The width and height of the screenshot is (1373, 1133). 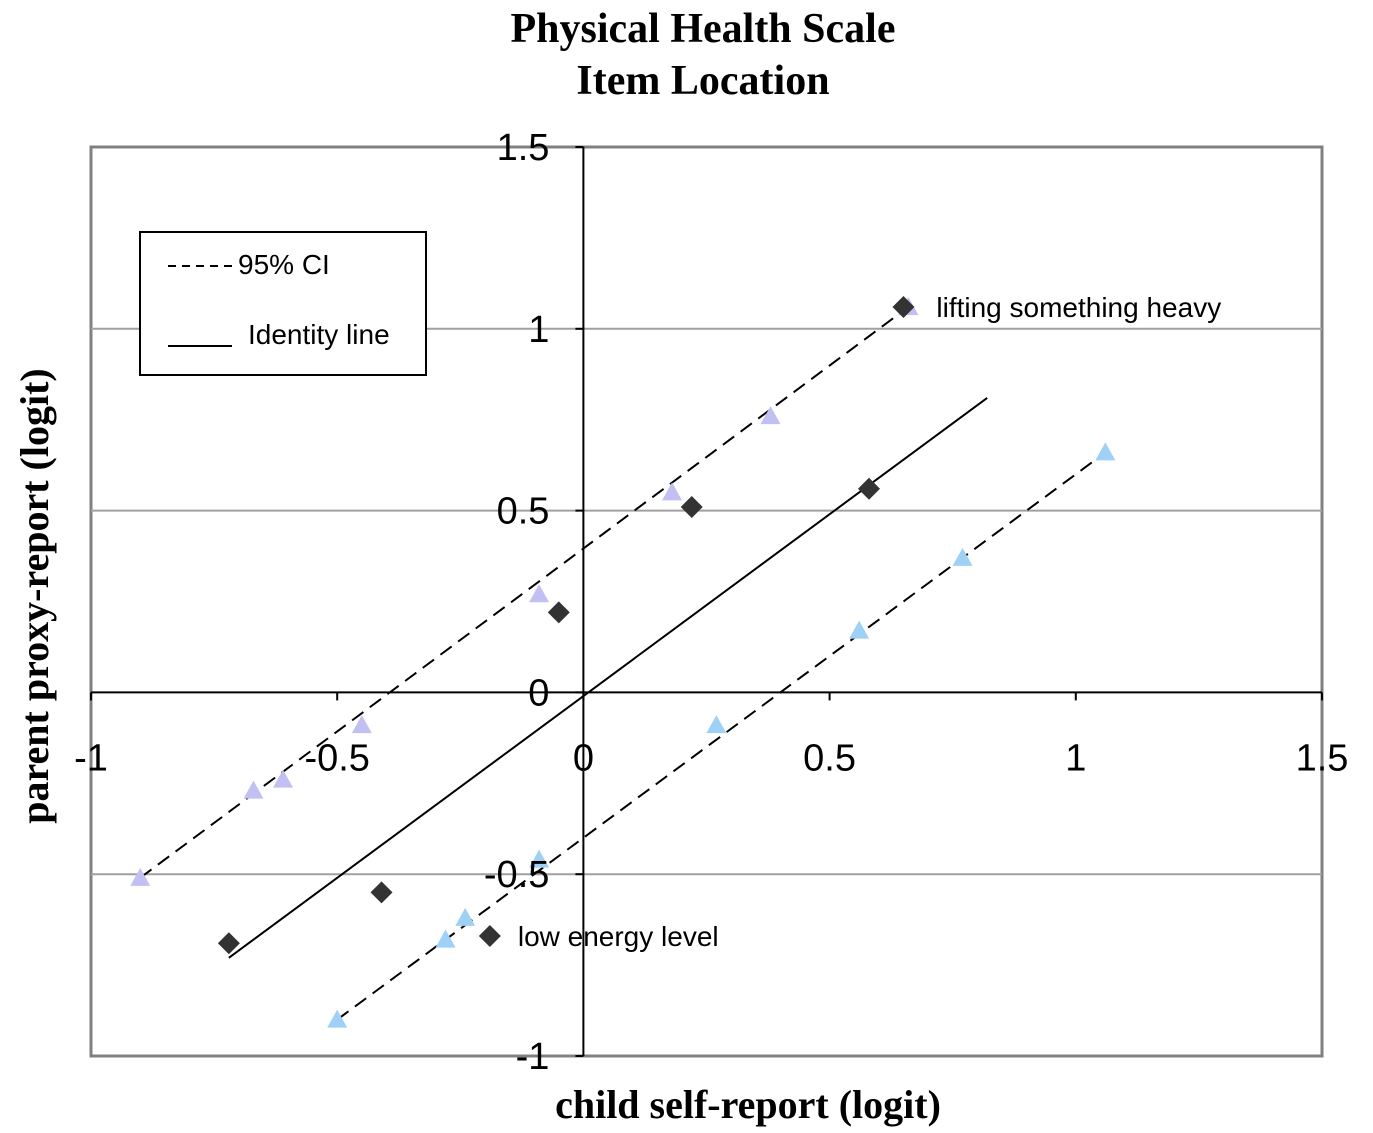 What do you see at coordinates (583, 758) in the screenshot?
I see `x-tick-label: 0` at bounding box center [583, 758].